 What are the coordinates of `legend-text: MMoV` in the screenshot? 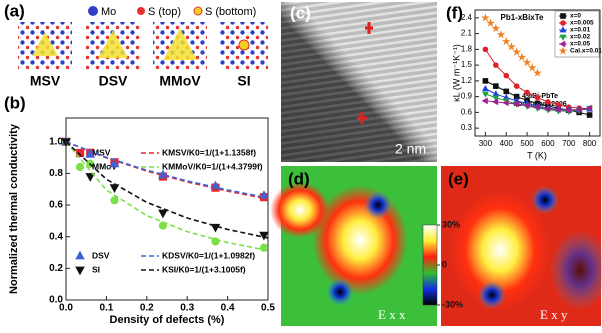 It's located at (104, 166).